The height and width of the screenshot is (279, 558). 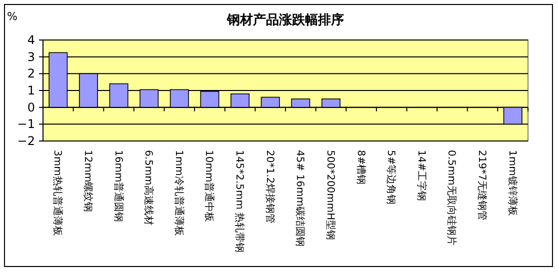 I want to click on x-tick-label: 1mm镀锌薄板, so click(x=512, y=183).